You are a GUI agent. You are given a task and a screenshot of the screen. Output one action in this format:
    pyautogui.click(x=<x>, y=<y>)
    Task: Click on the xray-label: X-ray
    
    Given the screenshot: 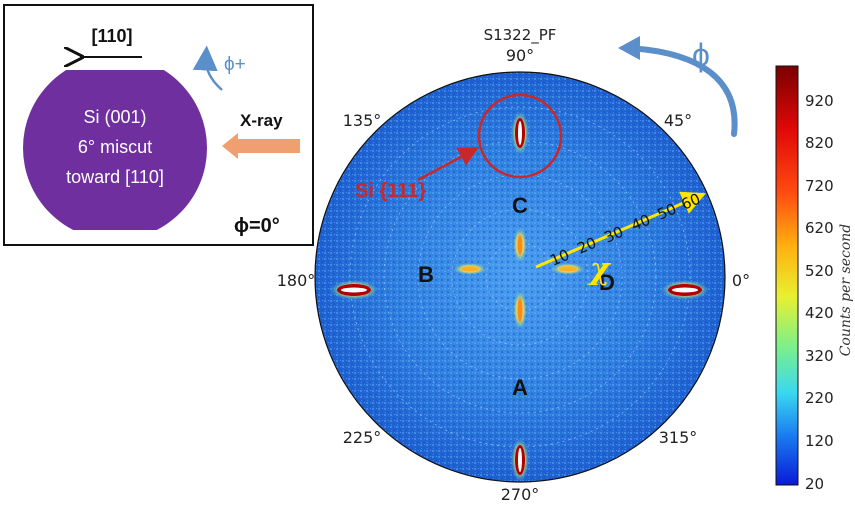 What is the action you would take?
    pyautogui.click(x=261, y=120)
    